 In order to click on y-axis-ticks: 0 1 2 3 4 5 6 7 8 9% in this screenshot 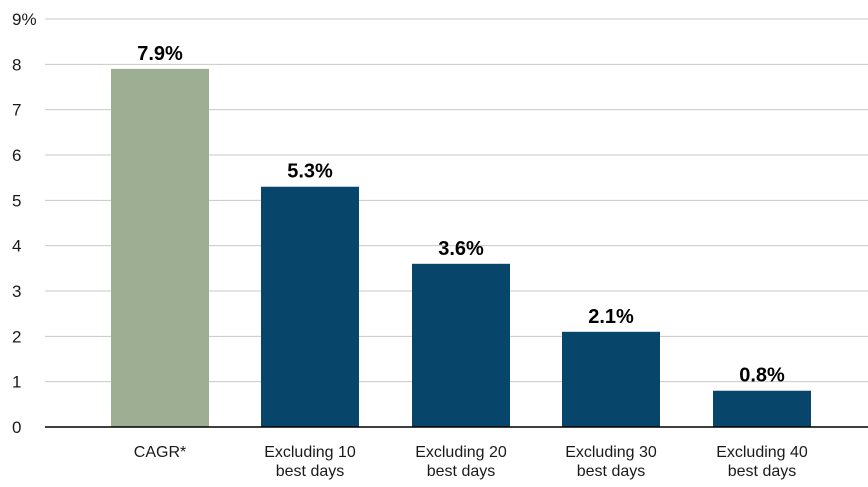, I will do `click(24, 223)`.